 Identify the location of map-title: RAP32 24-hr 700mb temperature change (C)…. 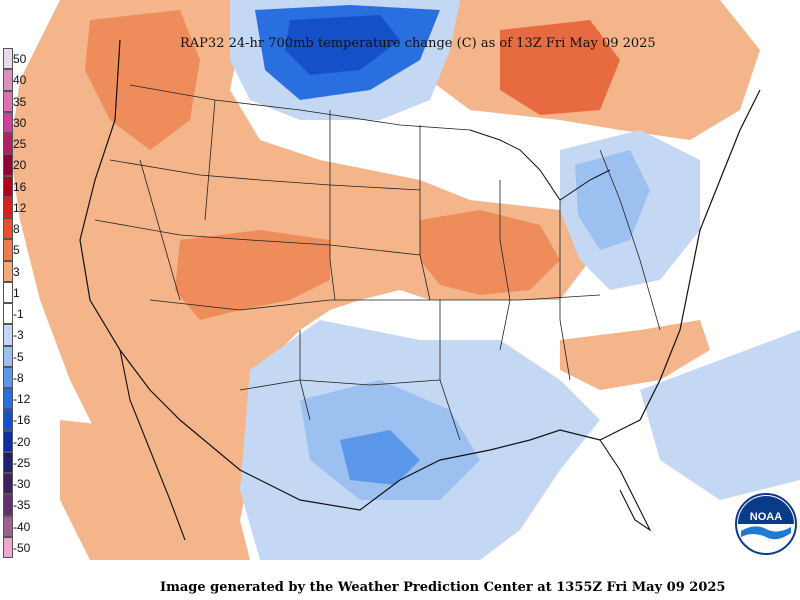
(418, 43).